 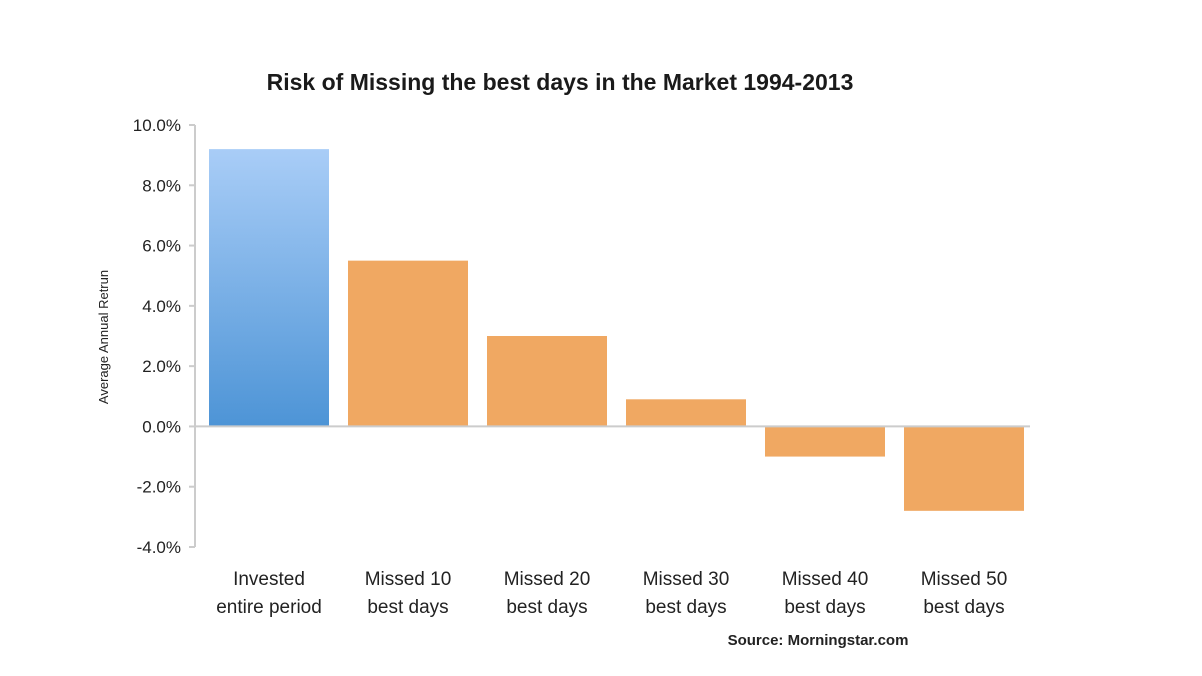 What do you see at coordinates (825, 593) in the screenshot?
I see `x-category-label: Missed 40 best days` at bounding box center [825, 593].